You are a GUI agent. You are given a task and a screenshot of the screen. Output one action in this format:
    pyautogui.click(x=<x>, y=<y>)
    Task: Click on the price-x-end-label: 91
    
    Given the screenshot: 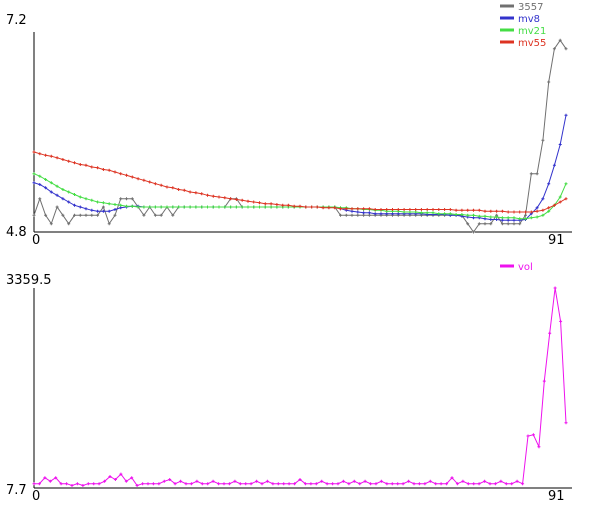 What is the action you would take?
    pyautogui.click(x=556, y=240)
    